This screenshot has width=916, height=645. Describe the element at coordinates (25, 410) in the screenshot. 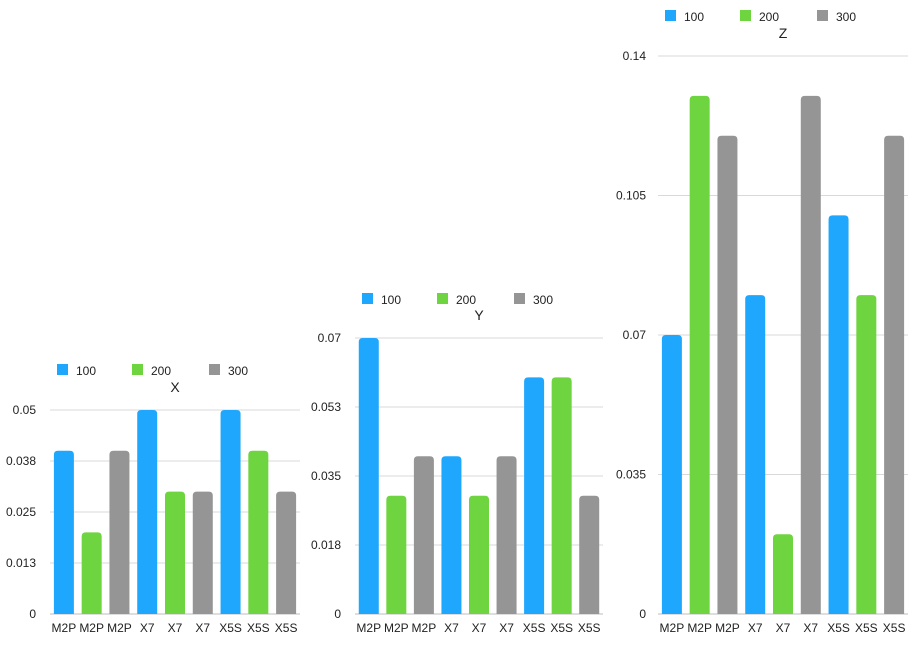

I see `y-tick-label: 0.05` at that location.